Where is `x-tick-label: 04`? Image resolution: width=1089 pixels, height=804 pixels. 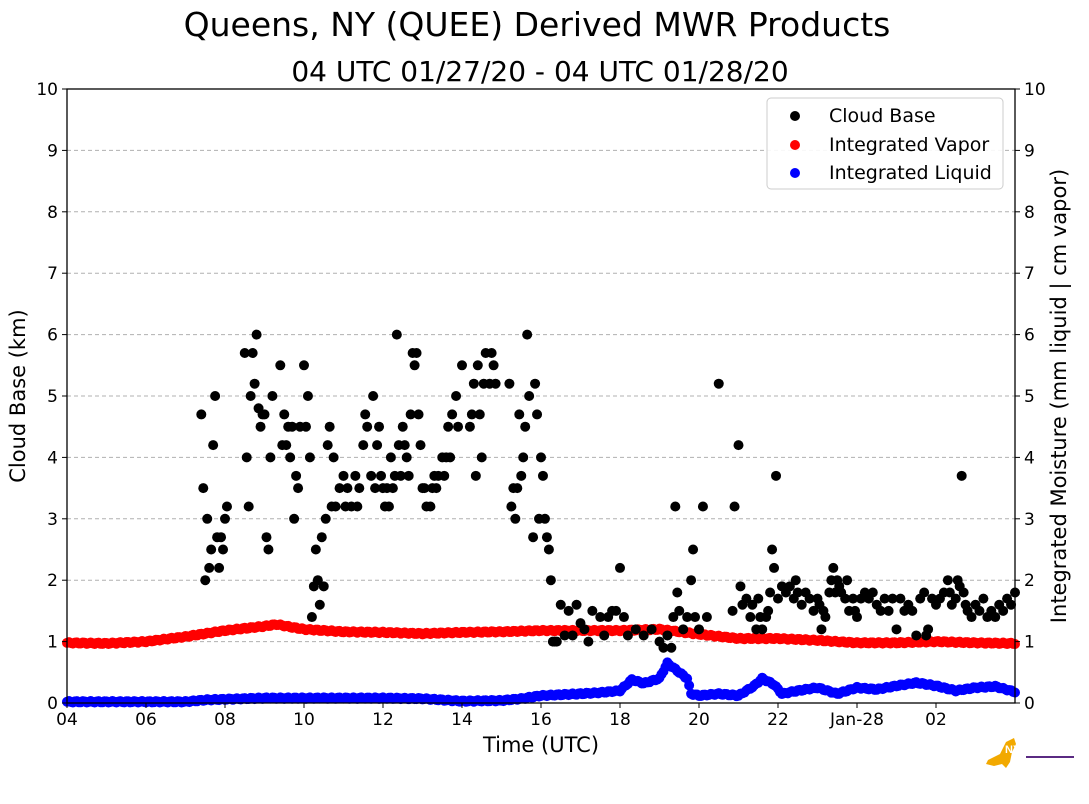
x-tick-label: 04 is located at coordinates (67, 720).